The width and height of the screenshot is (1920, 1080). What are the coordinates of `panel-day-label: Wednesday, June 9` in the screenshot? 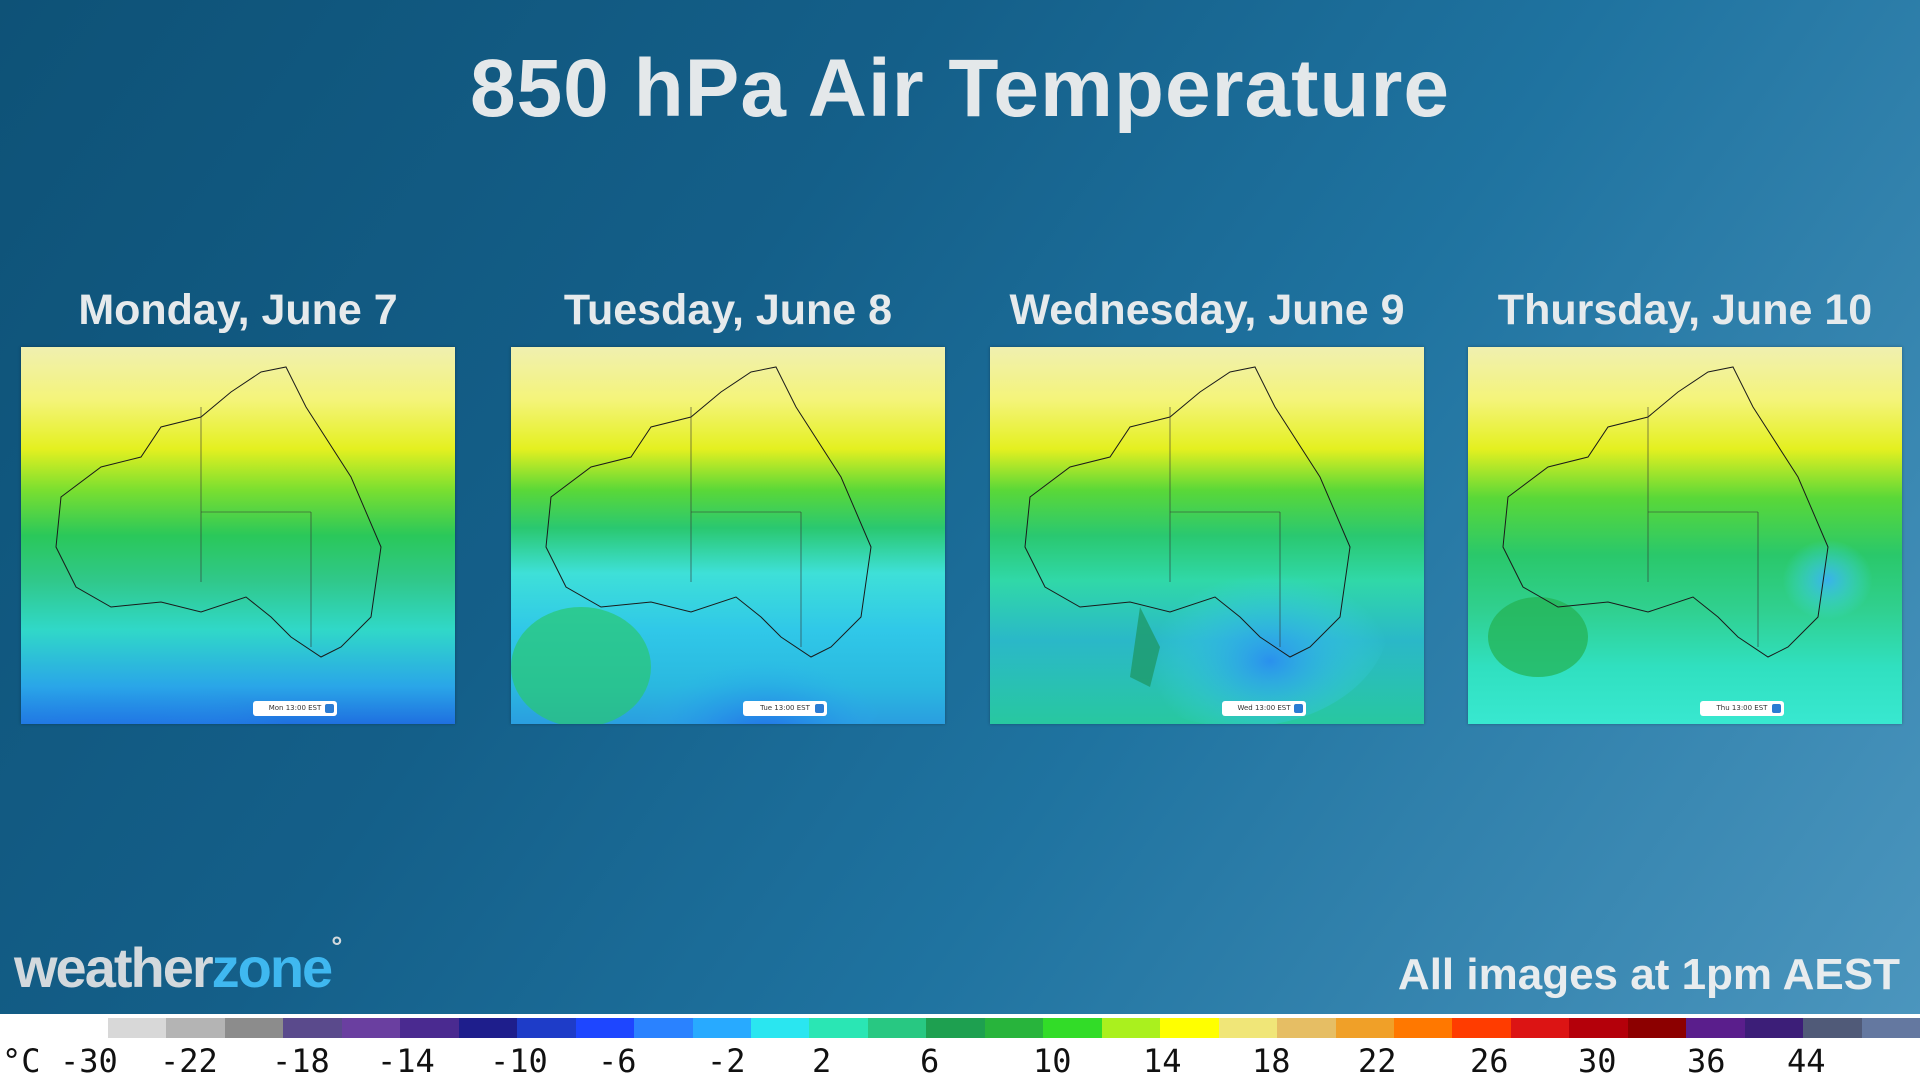 It's located at (1207, 310).